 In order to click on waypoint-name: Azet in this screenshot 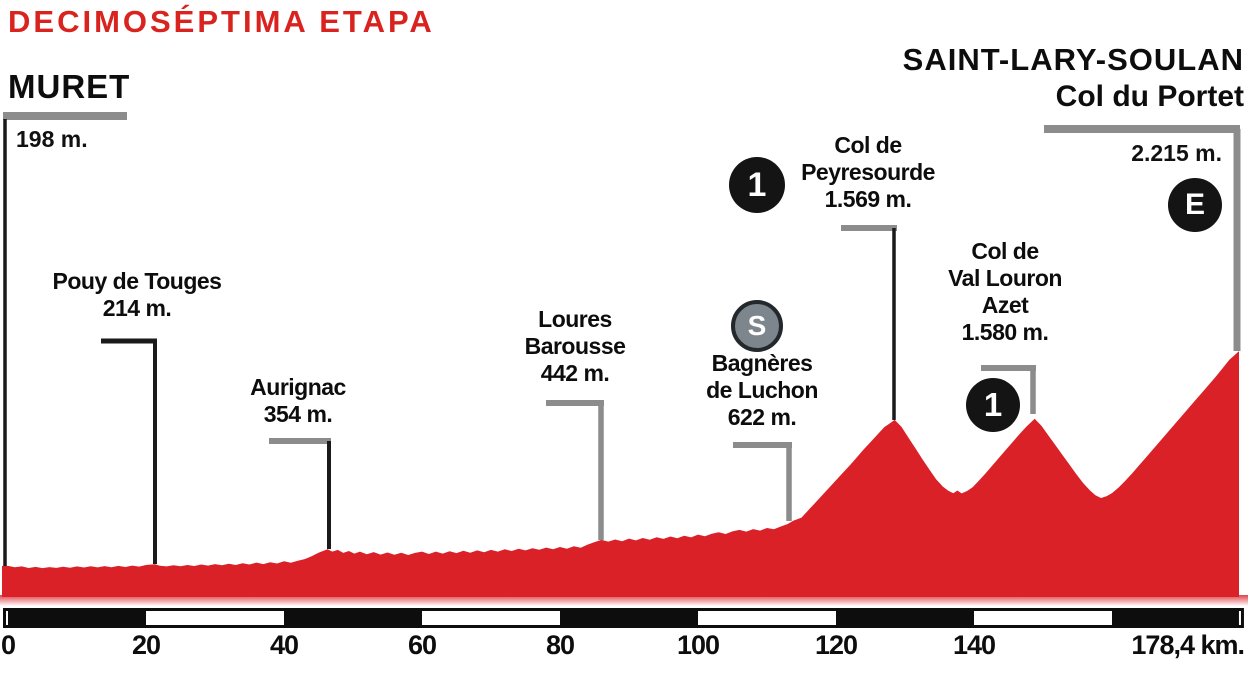, I will do `click(1005, 305)`.